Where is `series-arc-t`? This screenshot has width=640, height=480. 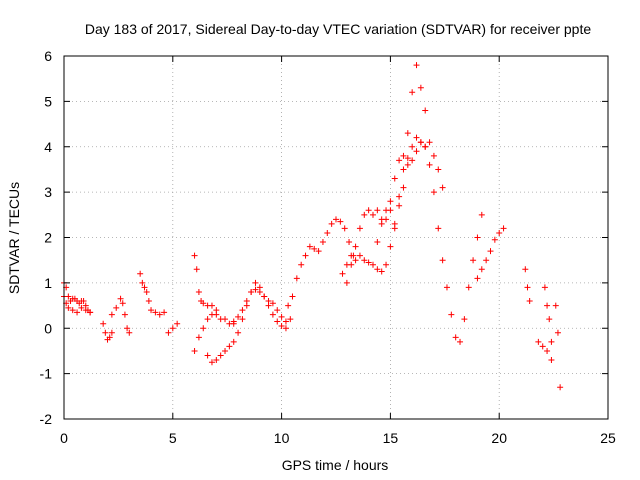
series-arc-t is located at coordinates (558, 346).